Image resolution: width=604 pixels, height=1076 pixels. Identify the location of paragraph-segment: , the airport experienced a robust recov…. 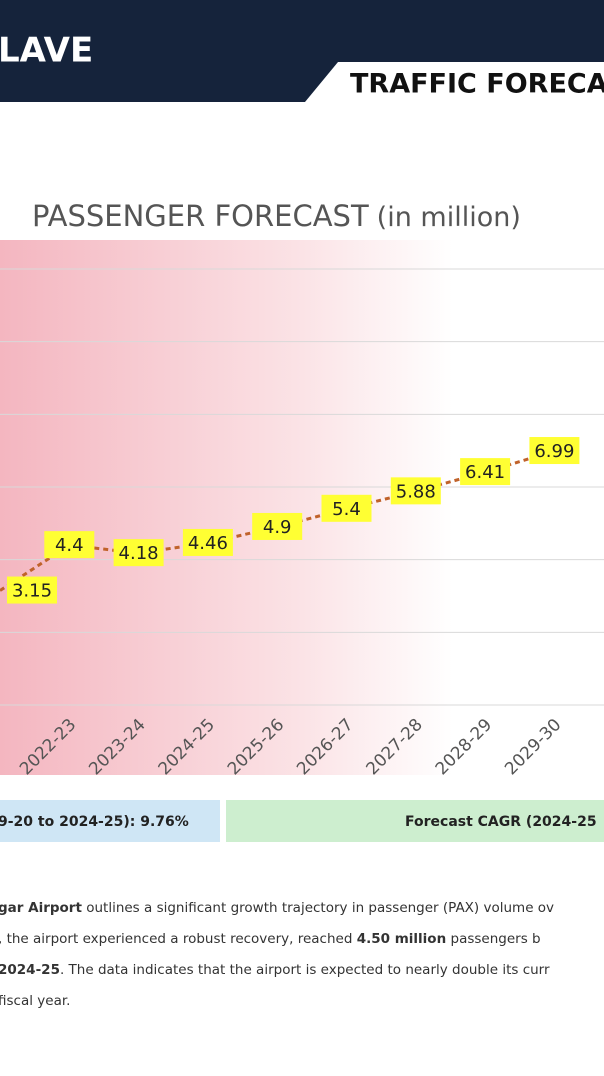
(178, 939).